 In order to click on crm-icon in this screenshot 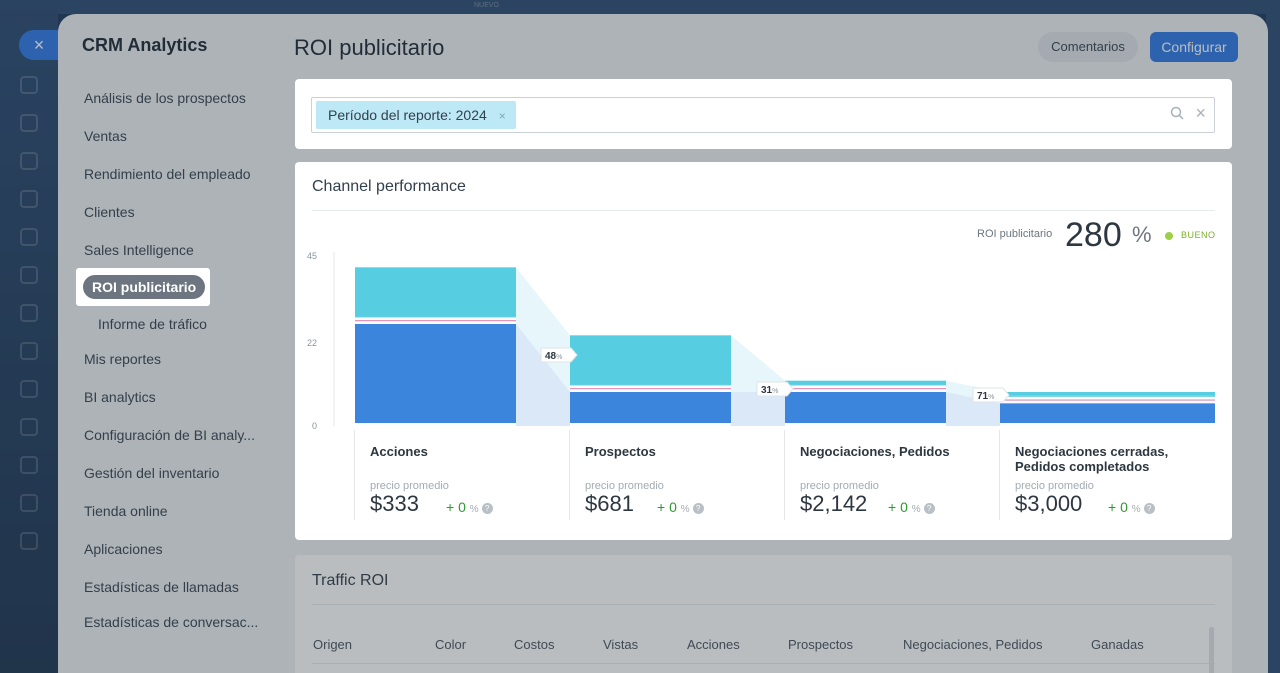, I will do `click(29, 161)`.